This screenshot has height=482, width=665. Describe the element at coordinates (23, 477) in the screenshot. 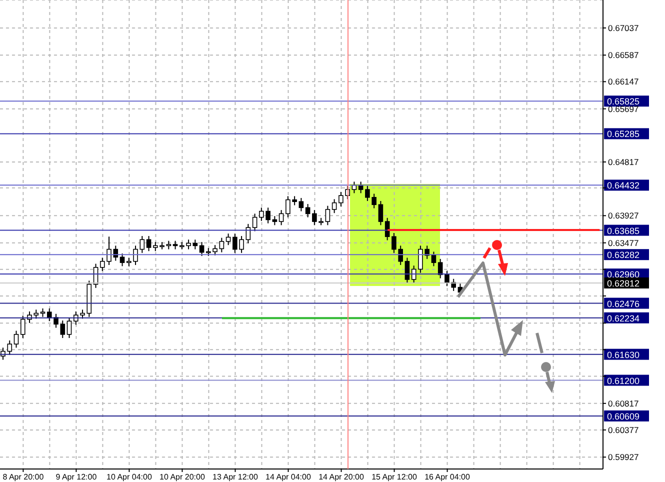

I see `x-tick-label: 8 Apr 20:00` at that location.